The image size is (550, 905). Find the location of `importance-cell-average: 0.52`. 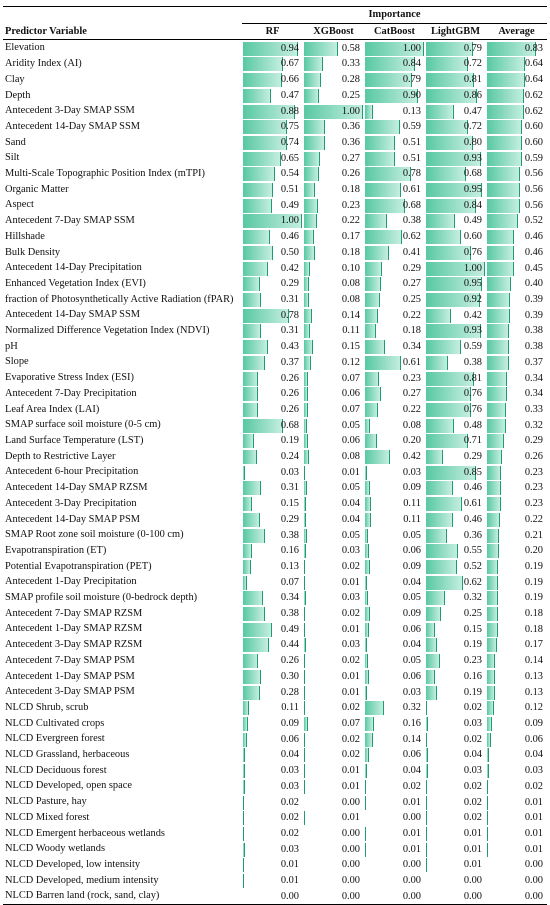

importance-cell-average: 0.52 is located at coordinates (516, 221).